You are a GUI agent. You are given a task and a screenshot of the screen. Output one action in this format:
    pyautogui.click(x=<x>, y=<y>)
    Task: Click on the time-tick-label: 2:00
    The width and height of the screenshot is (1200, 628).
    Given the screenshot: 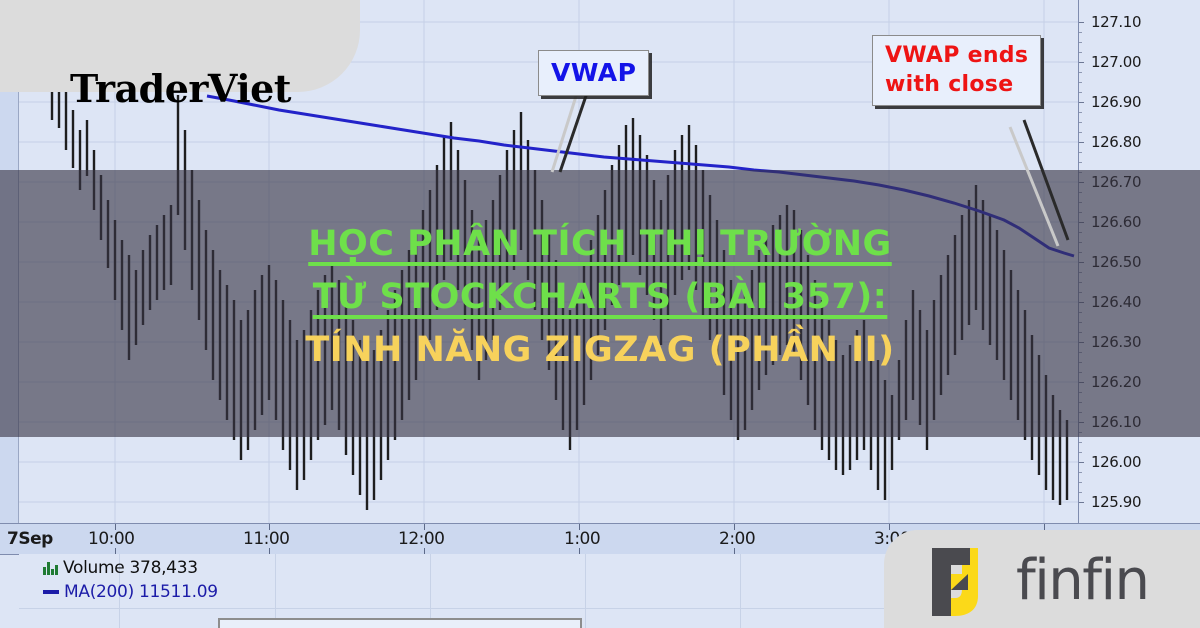 What is the action you would take?
    pyautogui.click(x=737, y=539)
    